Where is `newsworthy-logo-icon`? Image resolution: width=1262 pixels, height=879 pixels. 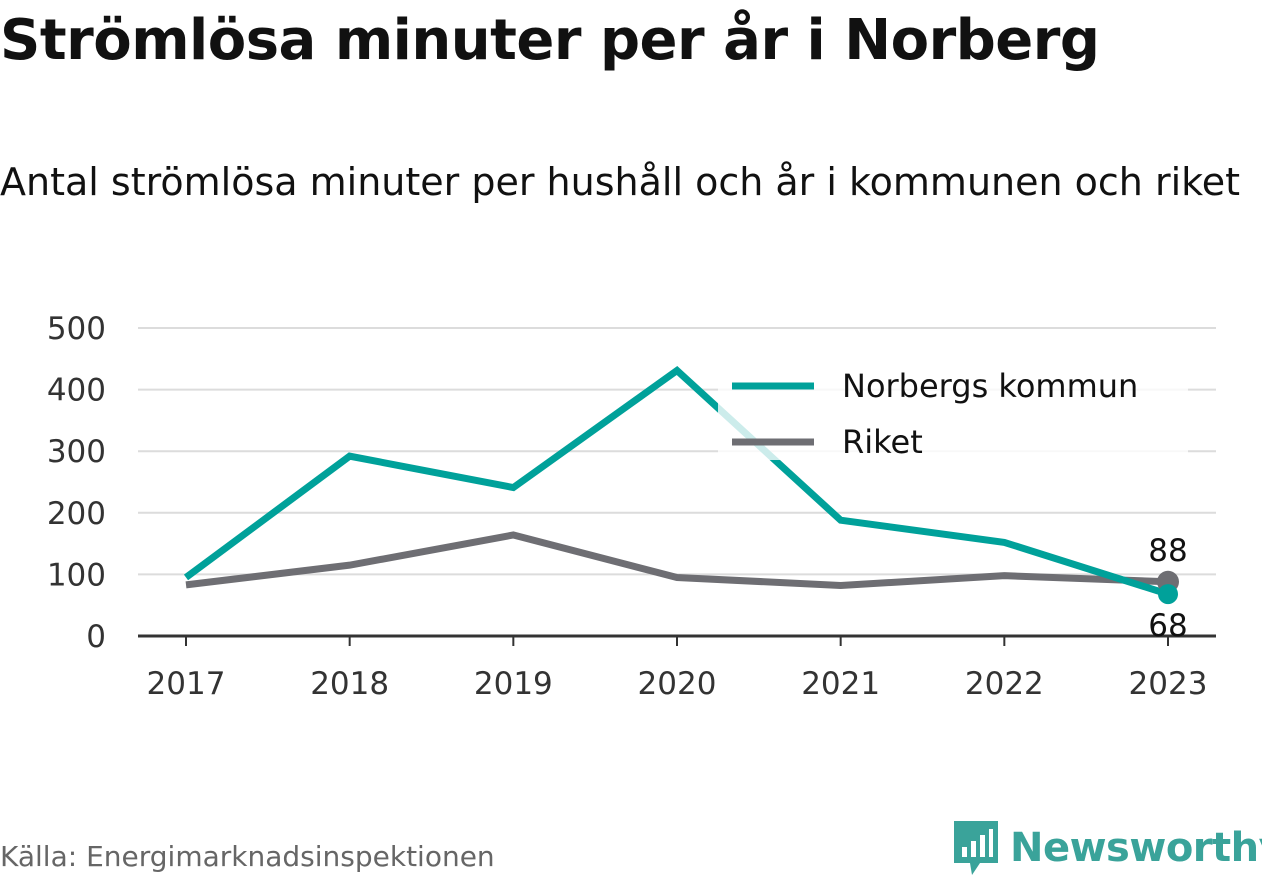 newsworthy-logo-icon is located at coordinates (976, 848).